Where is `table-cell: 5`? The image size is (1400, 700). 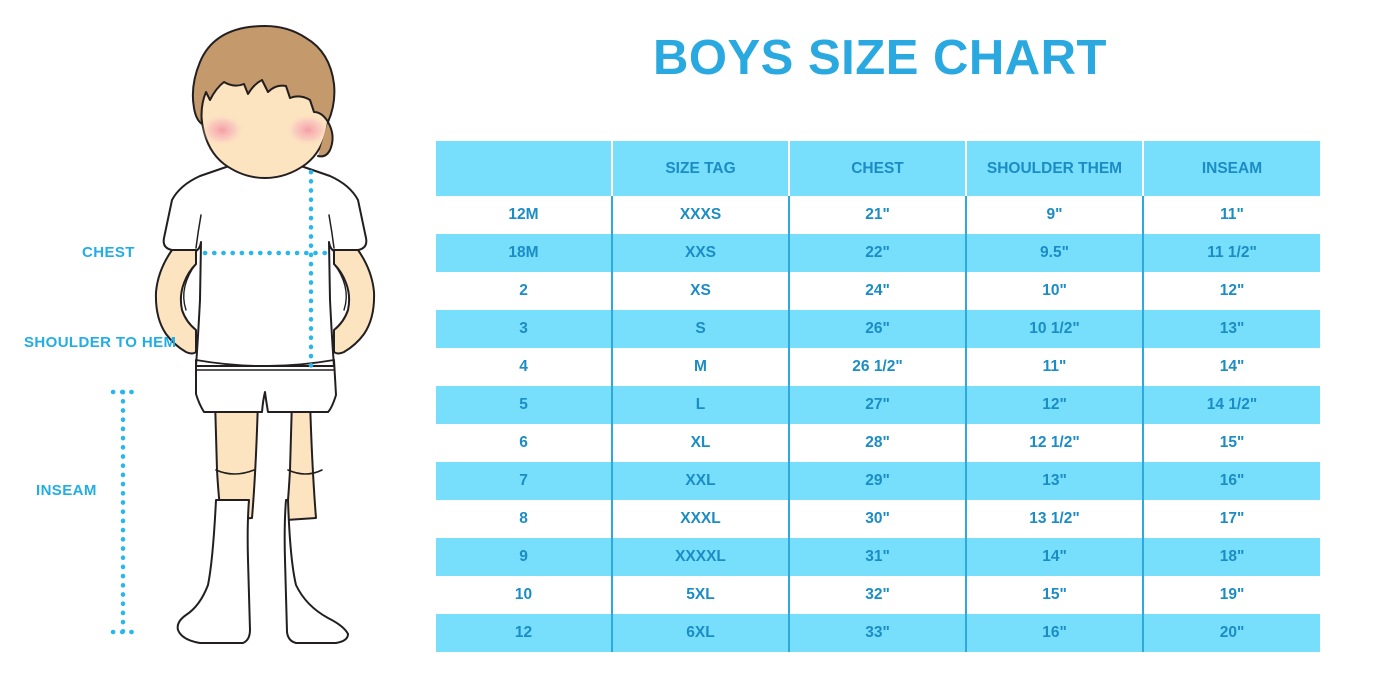 table-cell: 5 is located at coordinates (524, 405).